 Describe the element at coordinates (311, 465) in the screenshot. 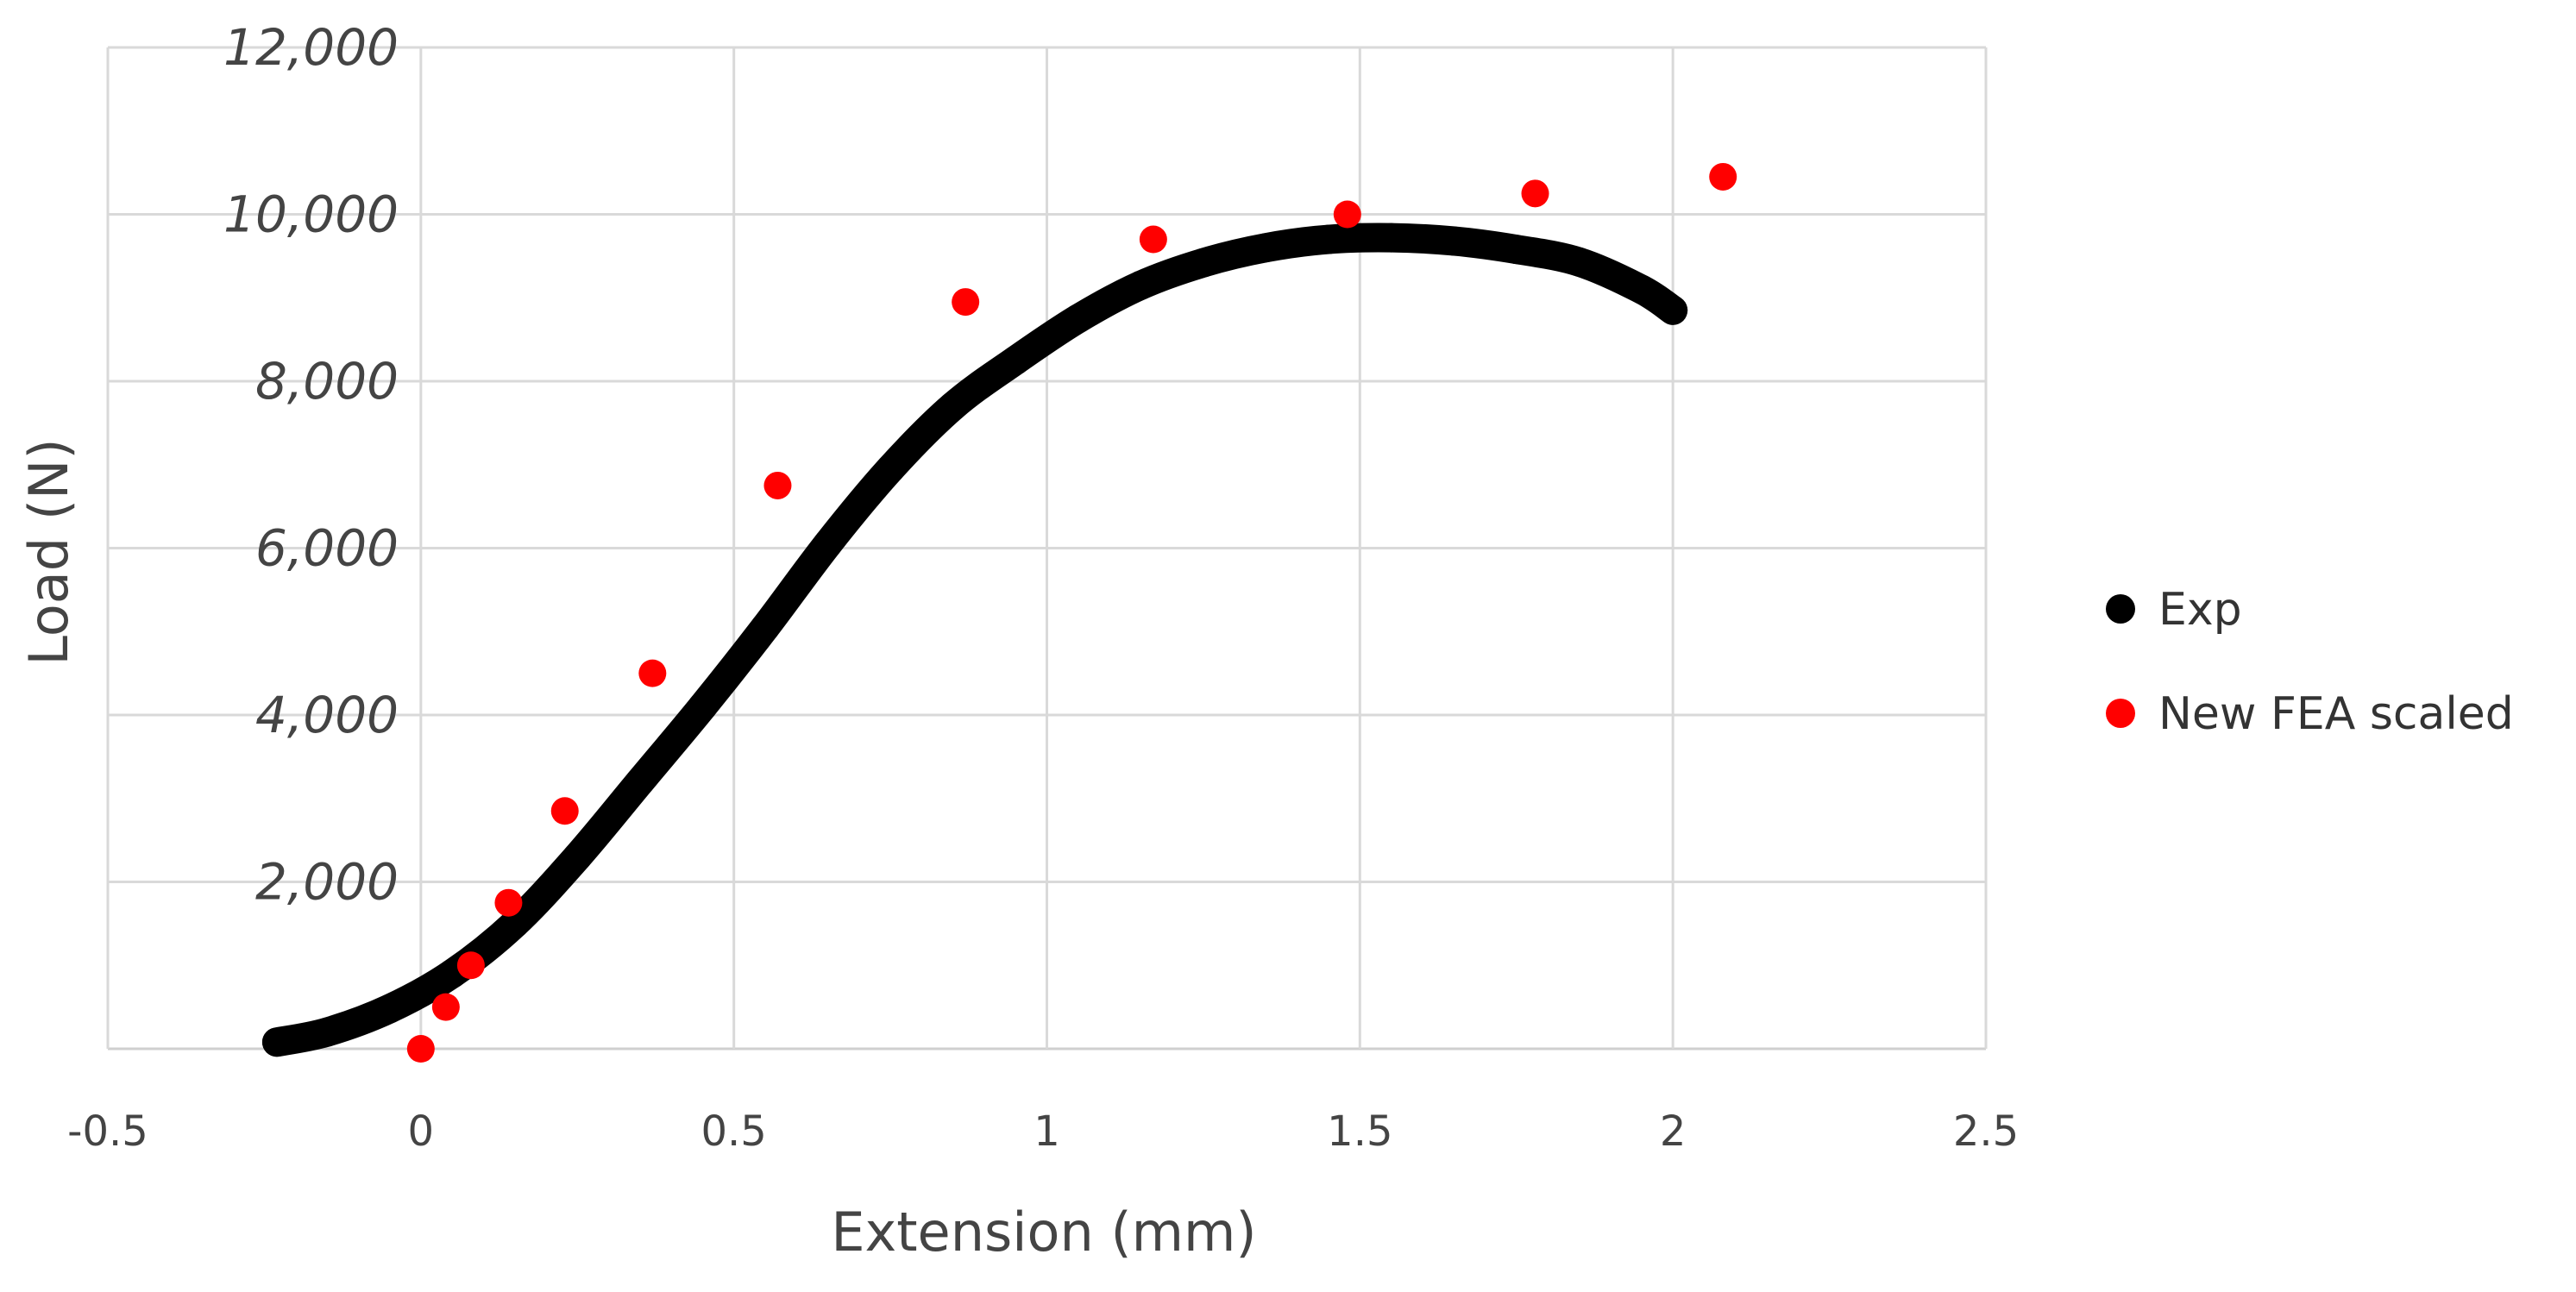

I see `y-tick-labels: 2,000 4,000 6,000 8,000 10,000 12,000` at that location.